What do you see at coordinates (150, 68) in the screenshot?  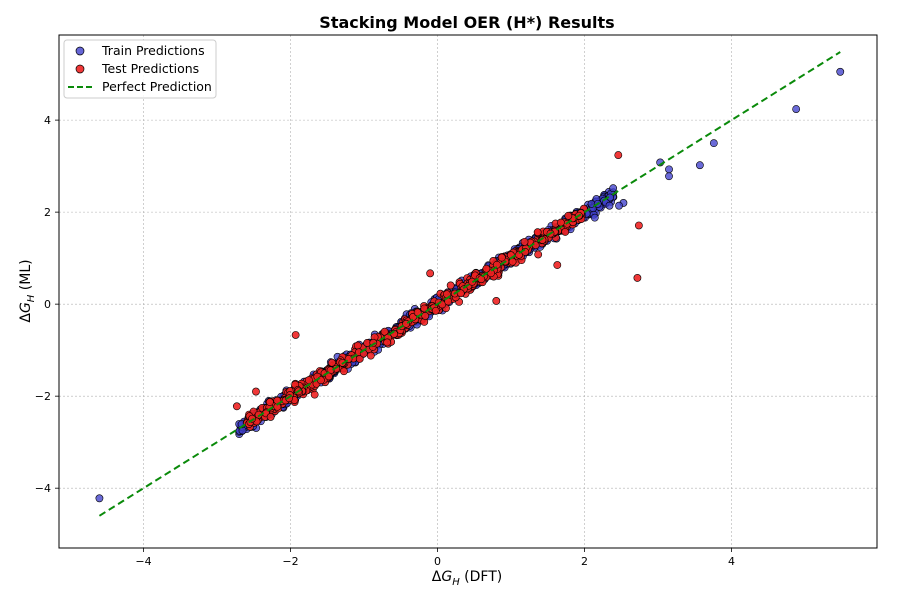 I see `legend-test-label: Test Predictions` at bounding box center [150, 68].